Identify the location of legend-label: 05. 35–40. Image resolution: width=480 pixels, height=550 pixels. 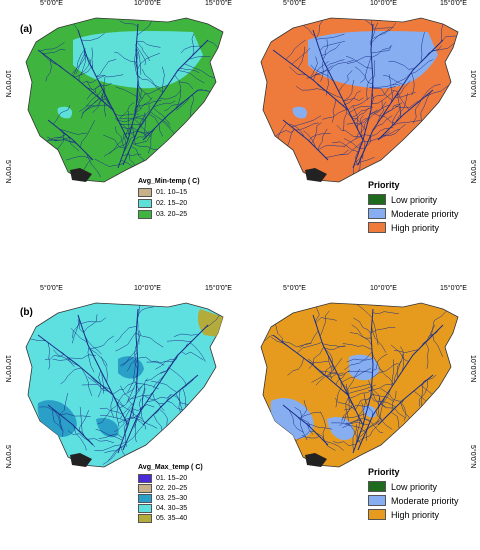
(172, 518).